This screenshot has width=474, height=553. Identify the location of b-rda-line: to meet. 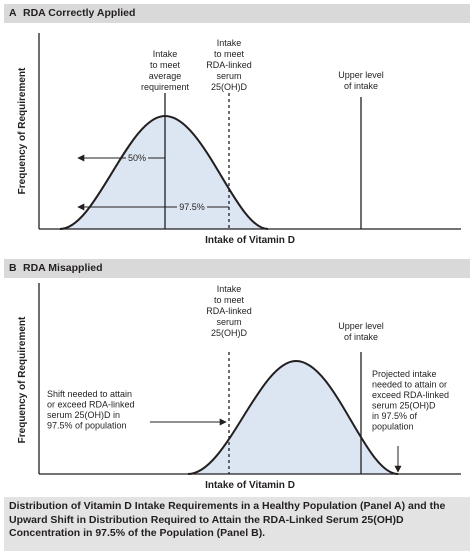
(229, 300).